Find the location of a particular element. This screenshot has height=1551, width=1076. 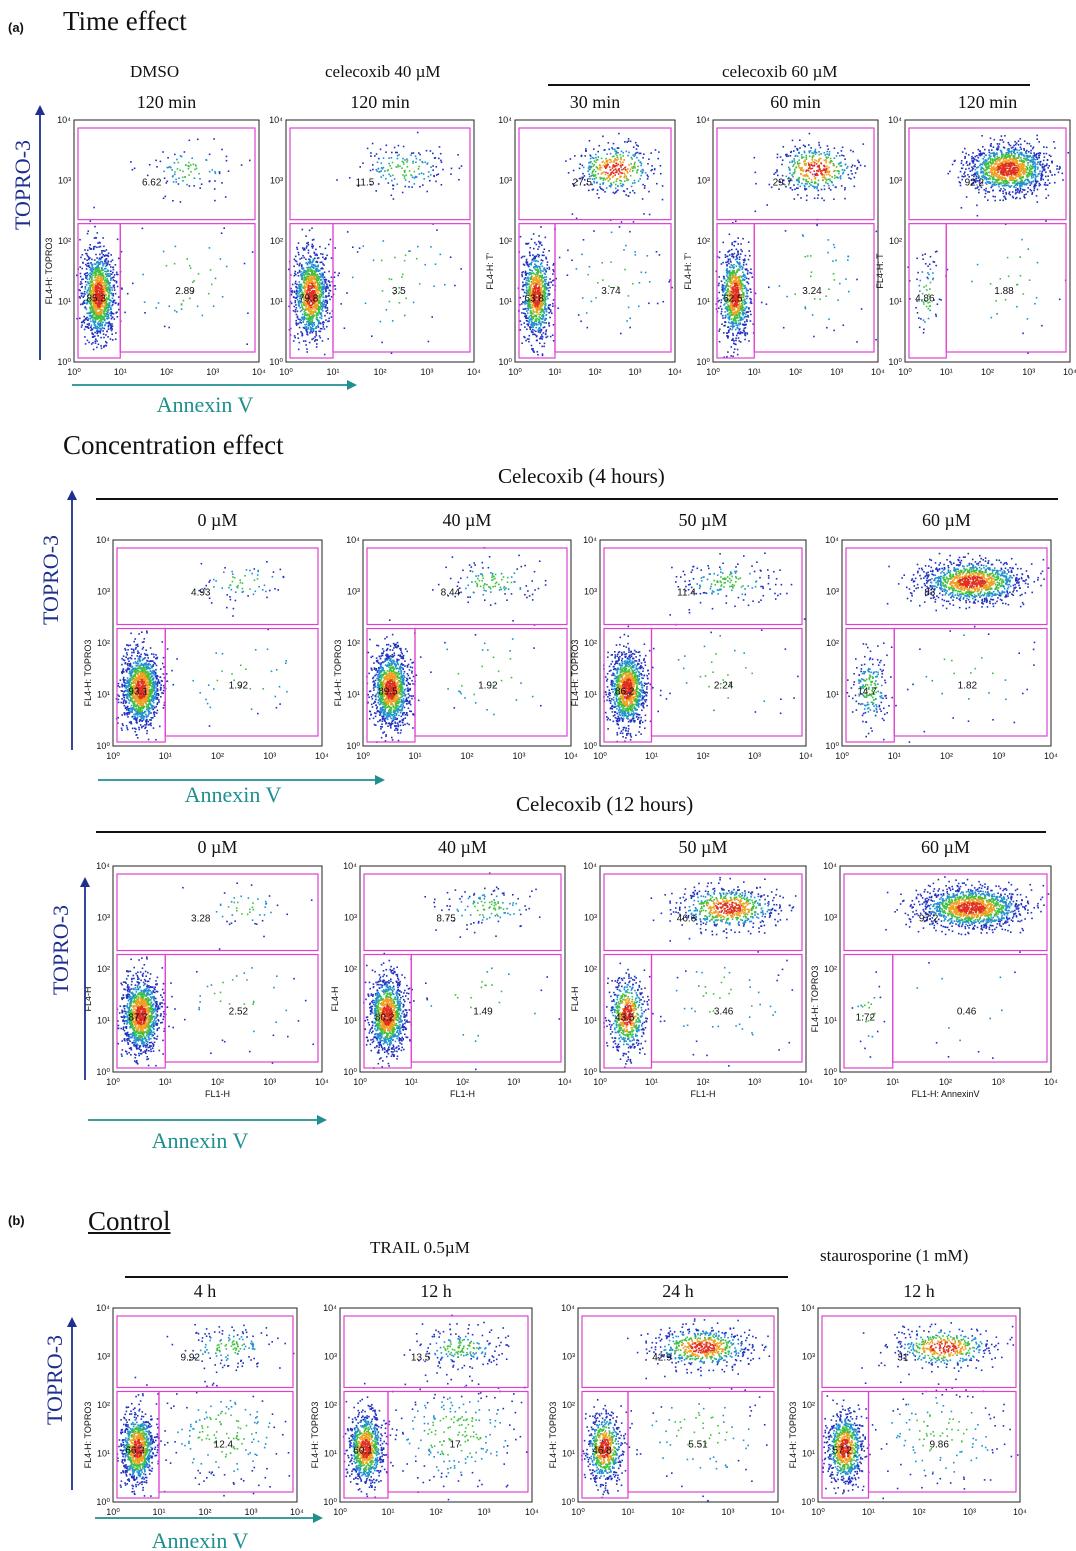

pct-upper: 9.92 is located at coordinates (191, 1357).